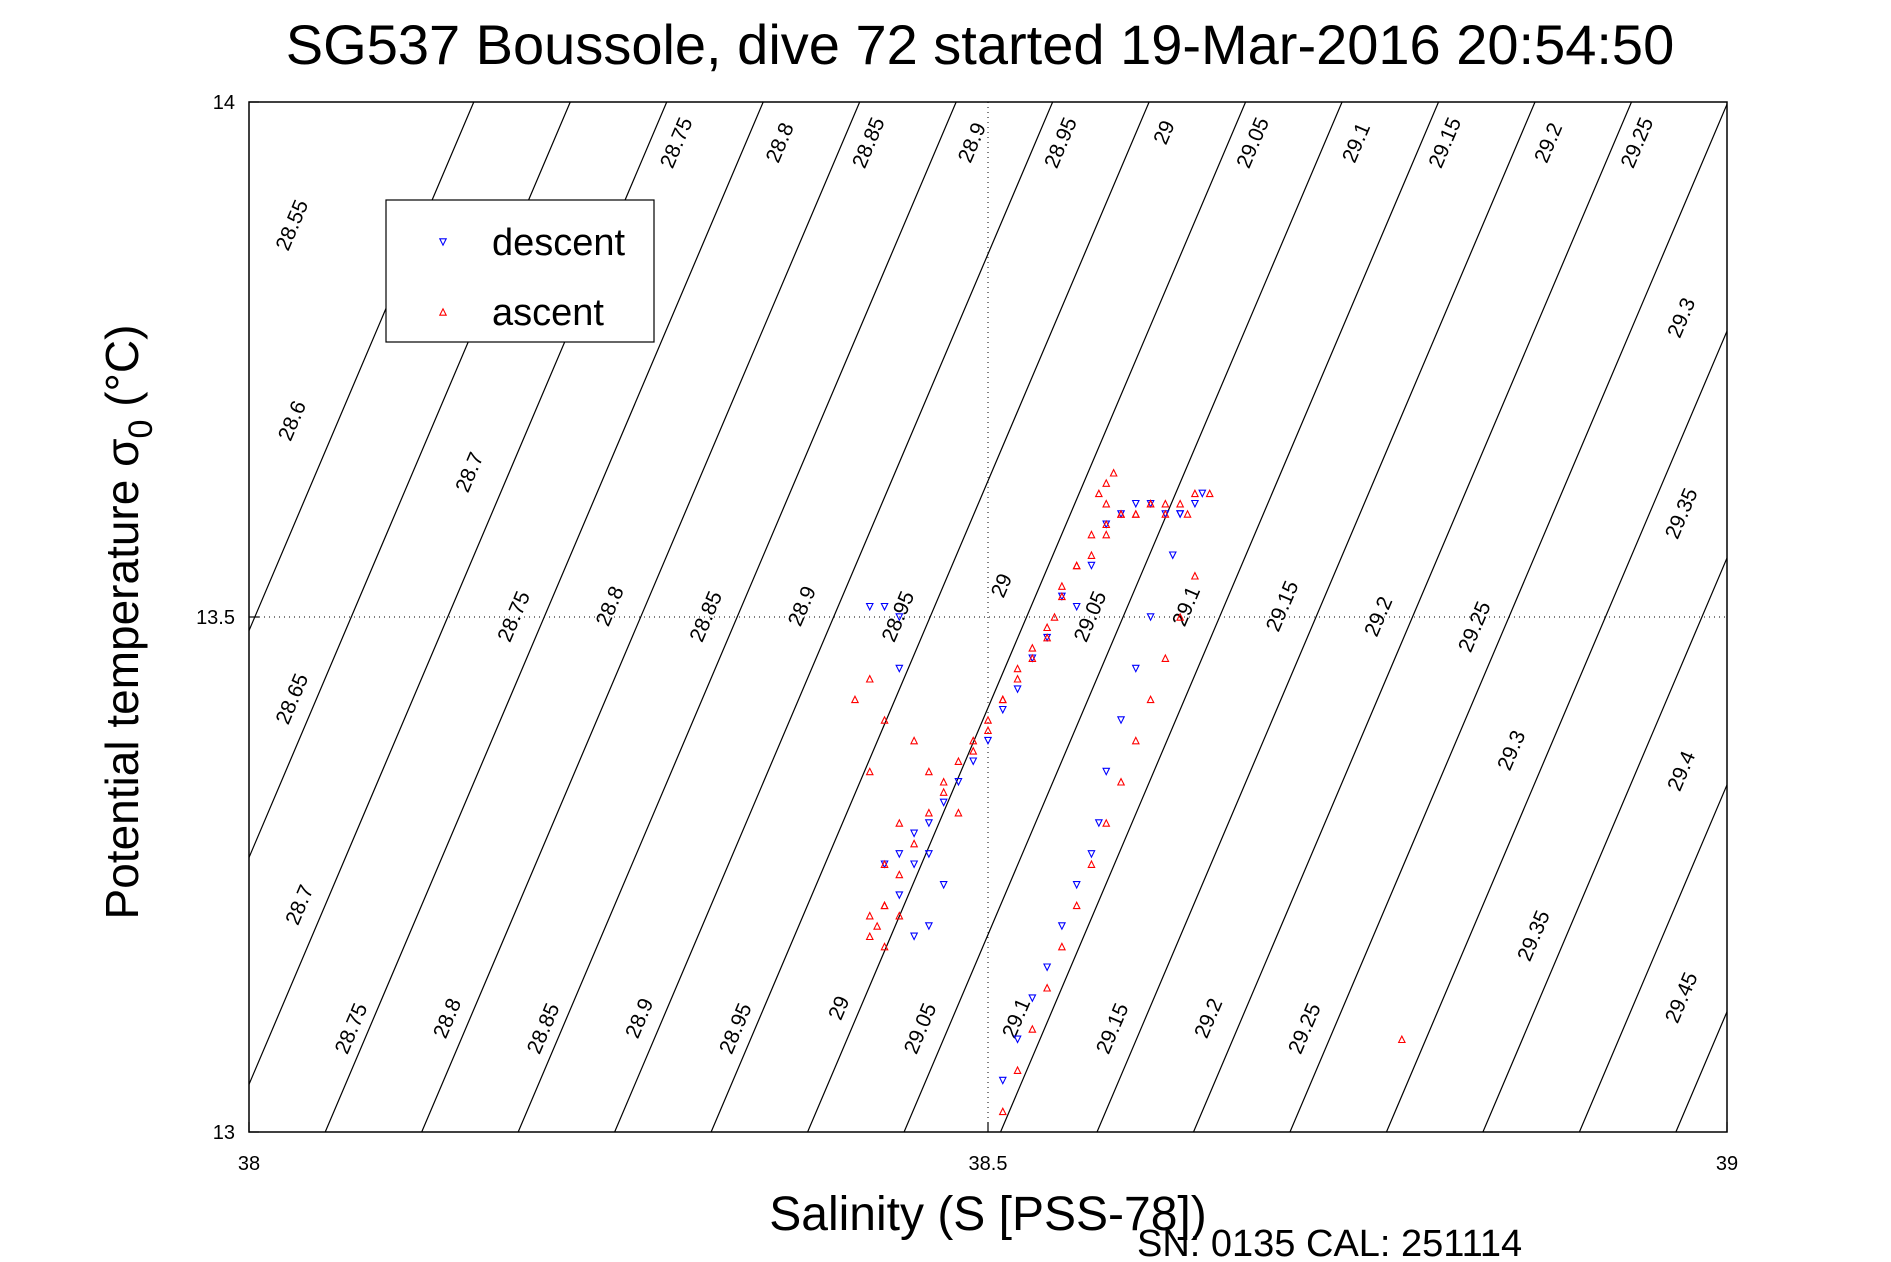 The height and width of the screenshot is (1262, 1891). Describe the element at coordinates (548, 313) in the screenshot. I see `legend-label-ascent: ascent` at that location.